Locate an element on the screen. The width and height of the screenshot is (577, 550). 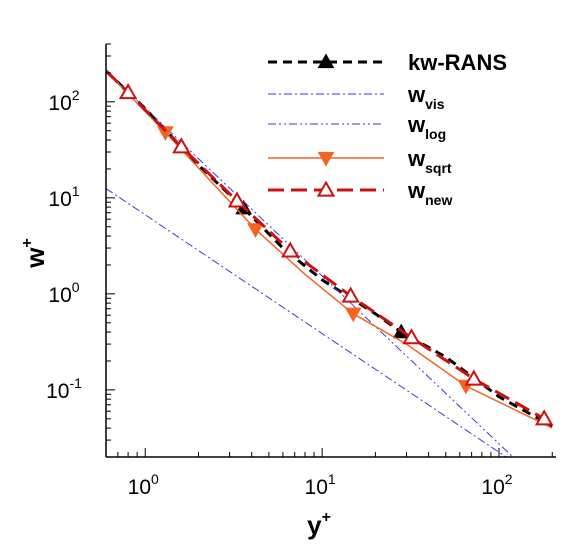
y-tick-label: 10² is located at coordinates (63, 101).